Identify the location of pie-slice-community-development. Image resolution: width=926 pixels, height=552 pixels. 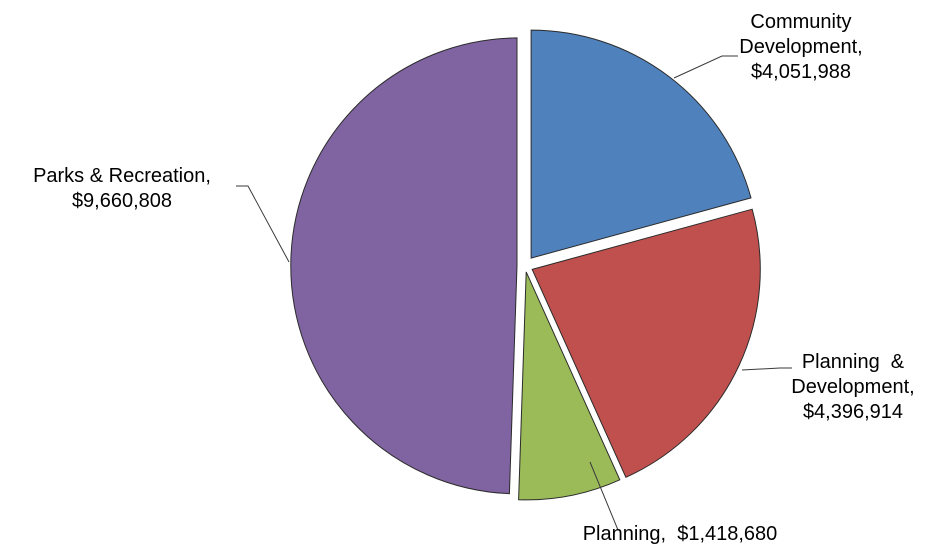
(641, 144).